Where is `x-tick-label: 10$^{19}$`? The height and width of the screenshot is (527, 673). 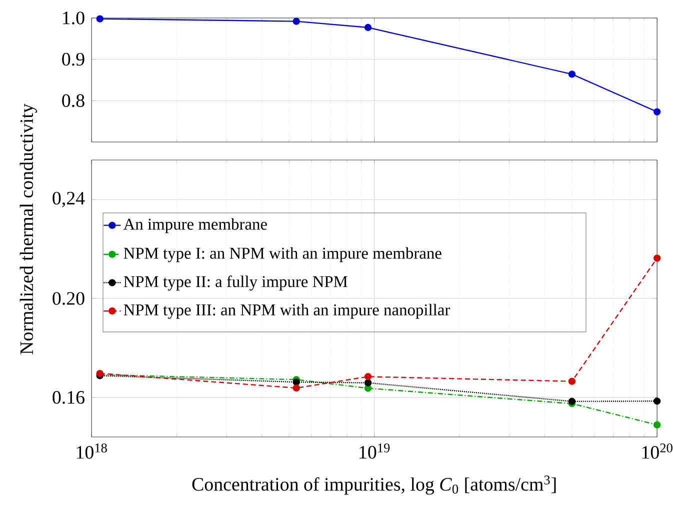 x-tick-label: 10$^{19}$ is located at coordinates (375, 451).